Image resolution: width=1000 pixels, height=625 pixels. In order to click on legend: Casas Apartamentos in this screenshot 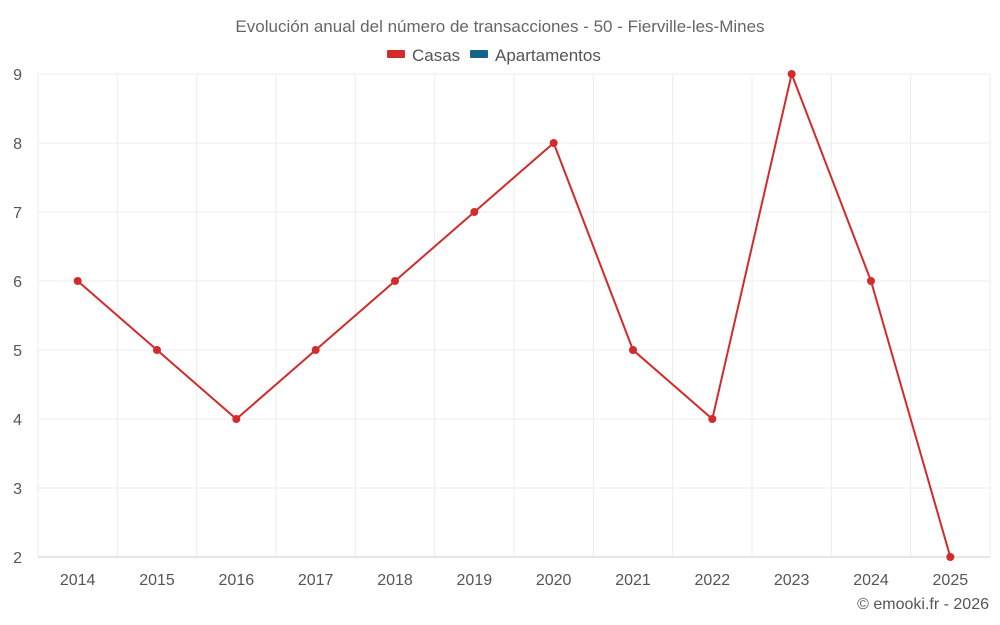, I will do `click(494, 55)`.